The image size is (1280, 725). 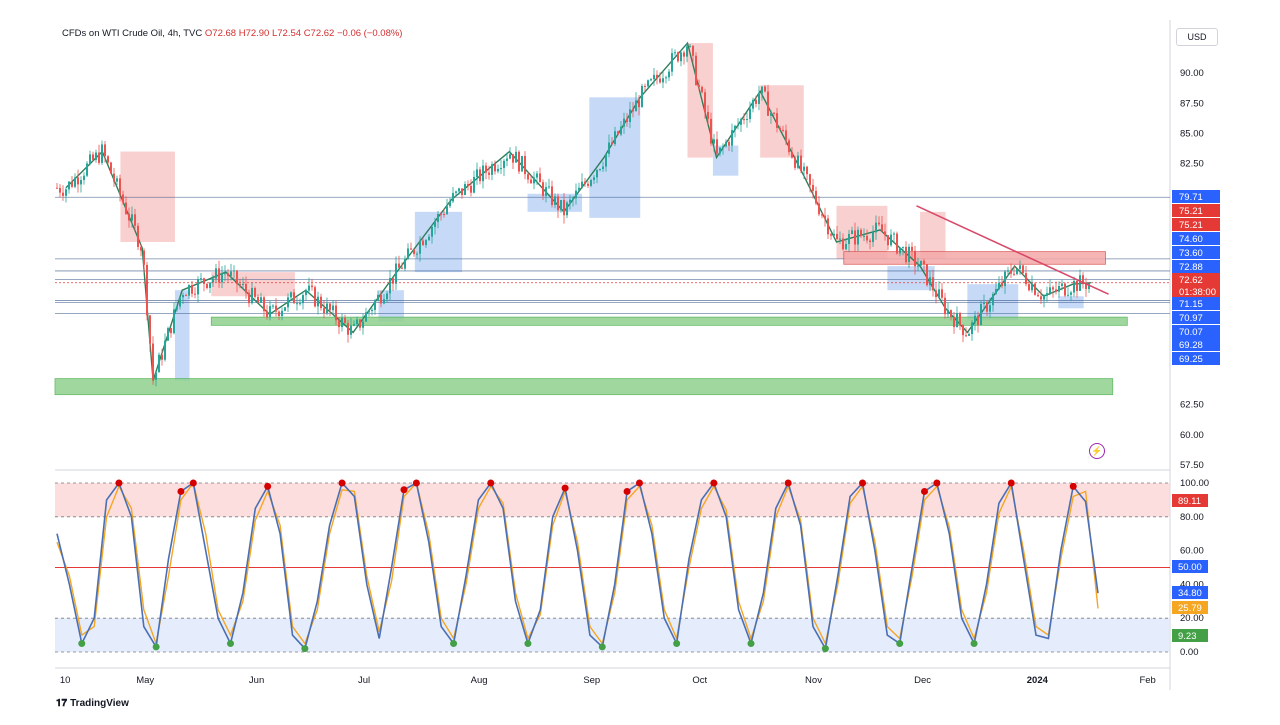 What do you see at coordinates (1192, 584) in the screenshot?
I see `osc-tick-label-3: 40.00` at bounding box center [1192, 584].